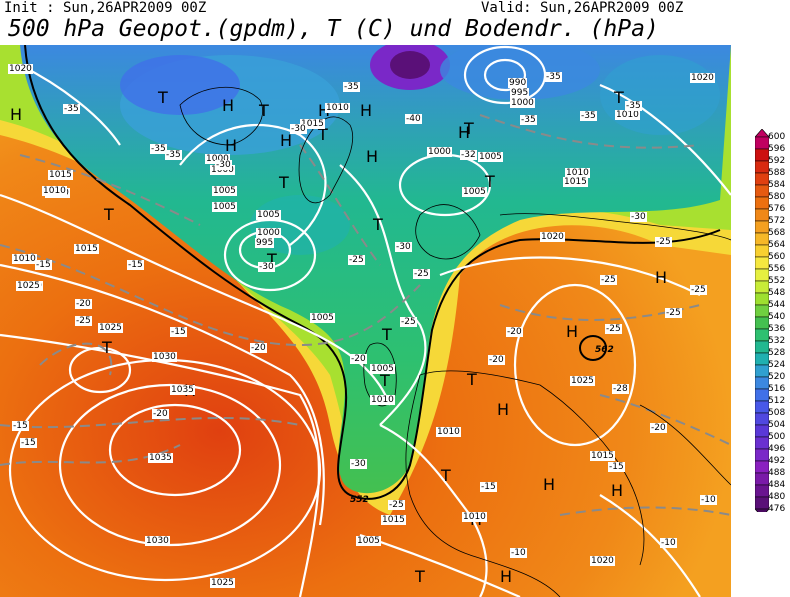 The image size is (790, 597). Describe the element at coordinates (777, 509) in the screenshot. I see `colorbar-label: 476` at that location.